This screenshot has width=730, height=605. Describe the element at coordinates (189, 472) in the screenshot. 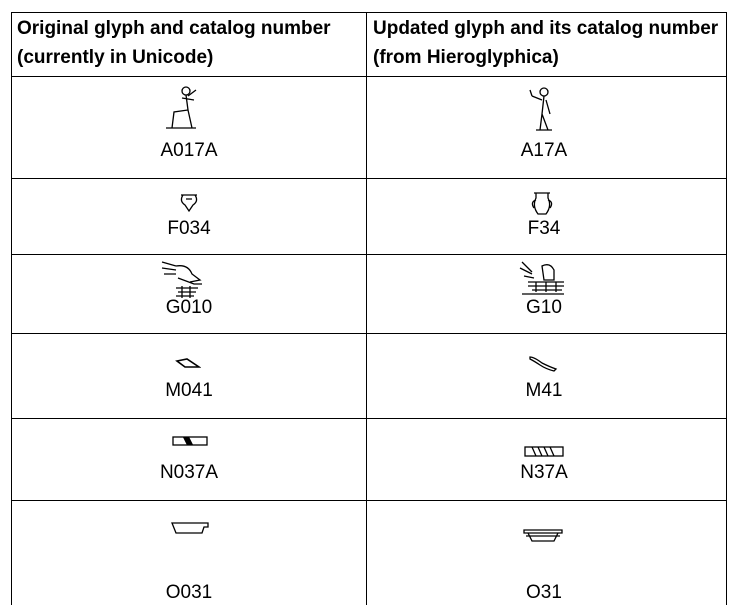

I see `catalog-number: N037A` at that location.